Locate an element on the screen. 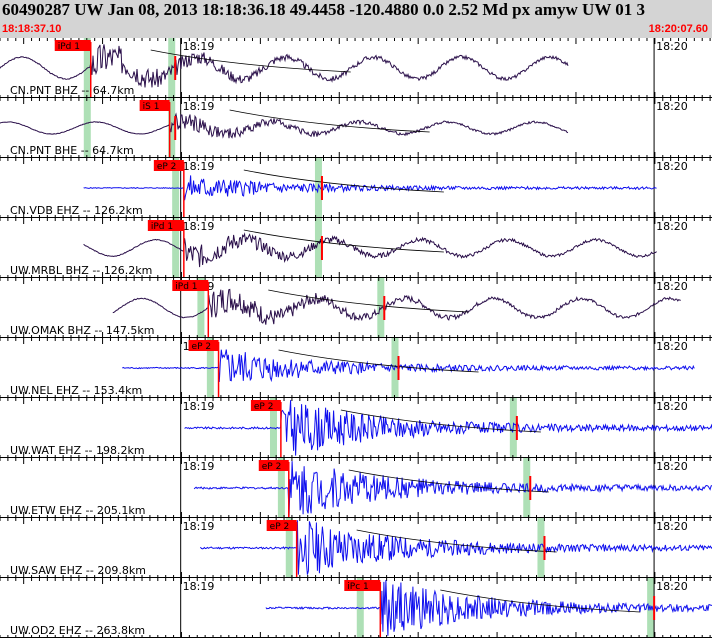 The width and height of the screenshot is (712, 638). trace-row: 18:19 18:20 eP 2 UW.SAW EHZ -- 209.8km is located at coordinates (356, 548).